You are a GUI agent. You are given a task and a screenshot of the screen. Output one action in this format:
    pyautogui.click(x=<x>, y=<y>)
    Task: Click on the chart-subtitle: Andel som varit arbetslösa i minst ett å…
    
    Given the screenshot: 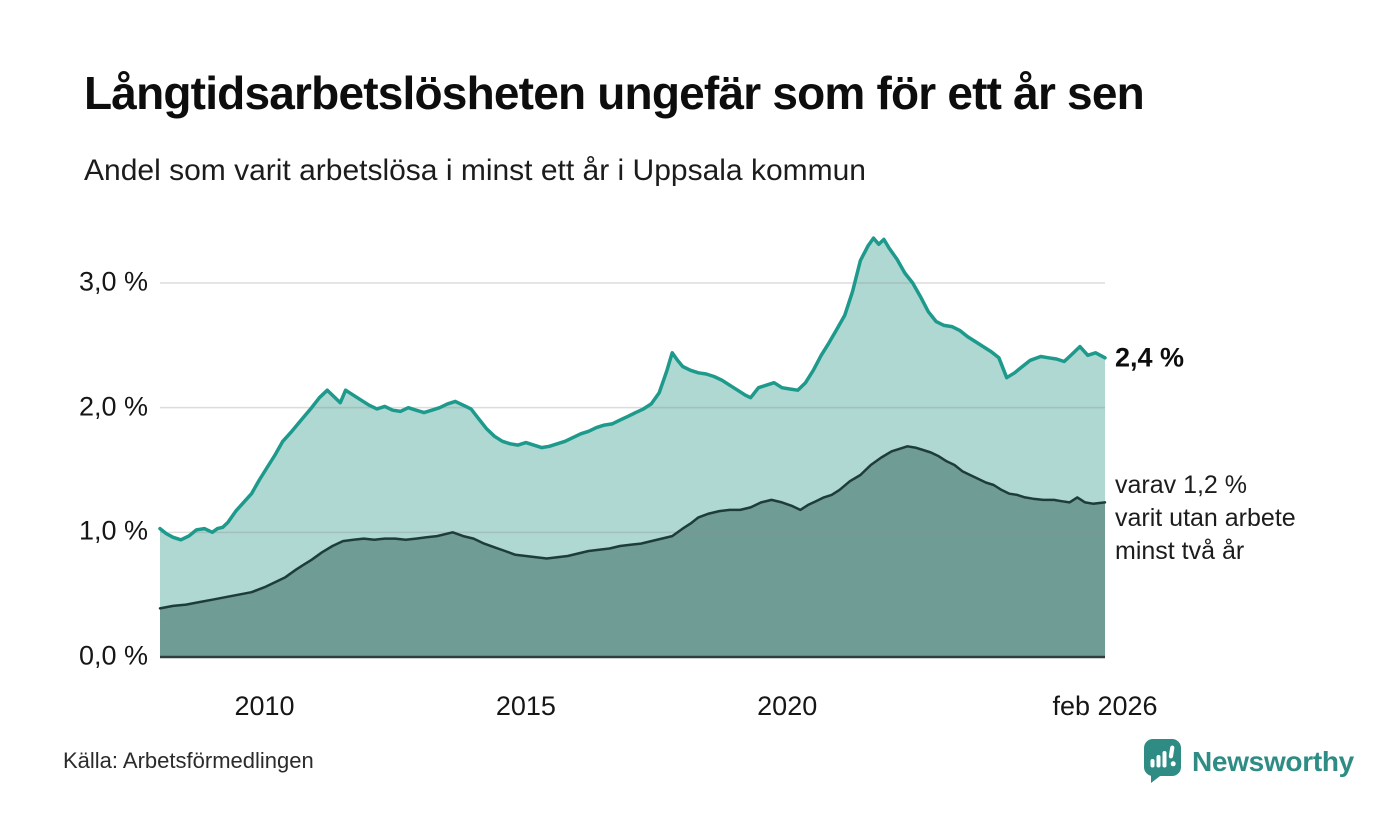 What is the action you would take?
    pyautogui.click(x=475, y=170)
    